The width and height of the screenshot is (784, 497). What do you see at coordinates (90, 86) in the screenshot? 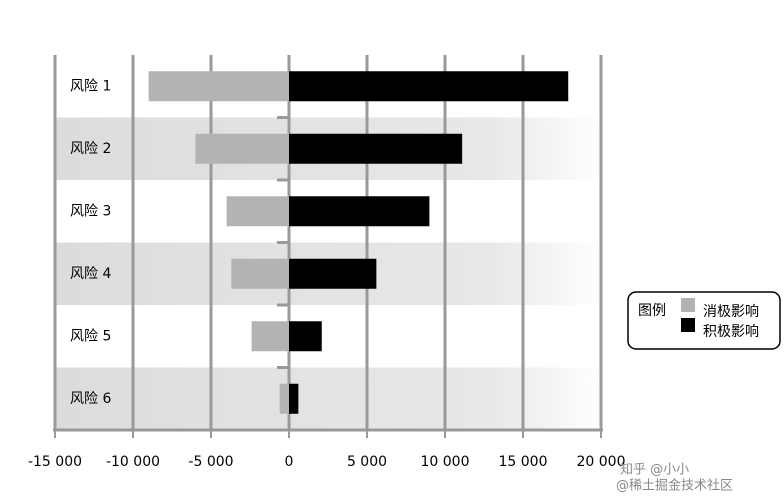
I see `y-tick-label: 风险 1` at bounding box center [90, 86].